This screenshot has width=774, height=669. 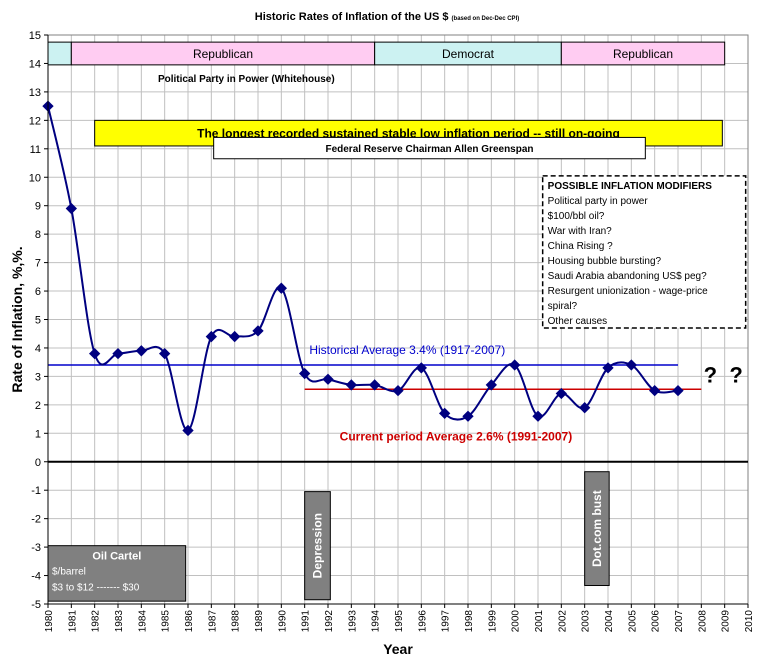 I want to click on y-tick-label: 1, so click(x=38, y=434).